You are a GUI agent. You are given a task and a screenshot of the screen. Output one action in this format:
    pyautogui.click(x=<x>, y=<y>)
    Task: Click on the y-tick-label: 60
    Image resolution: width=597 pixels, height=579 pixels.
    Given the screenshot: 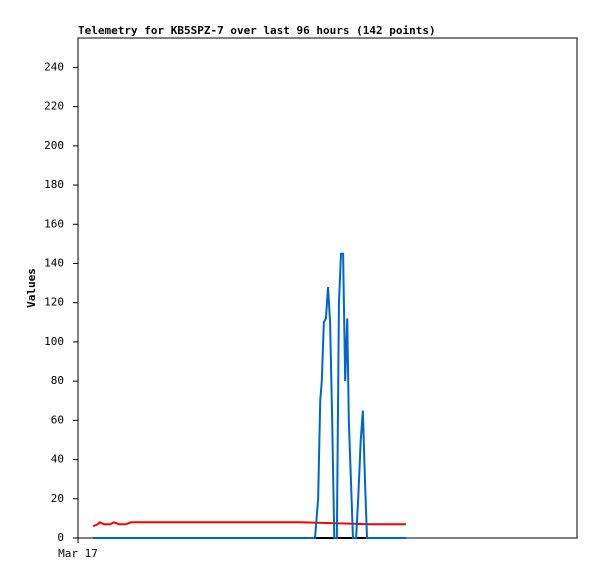 What is the action you would take?
    pyautogui.click(x=57, y=419)
    